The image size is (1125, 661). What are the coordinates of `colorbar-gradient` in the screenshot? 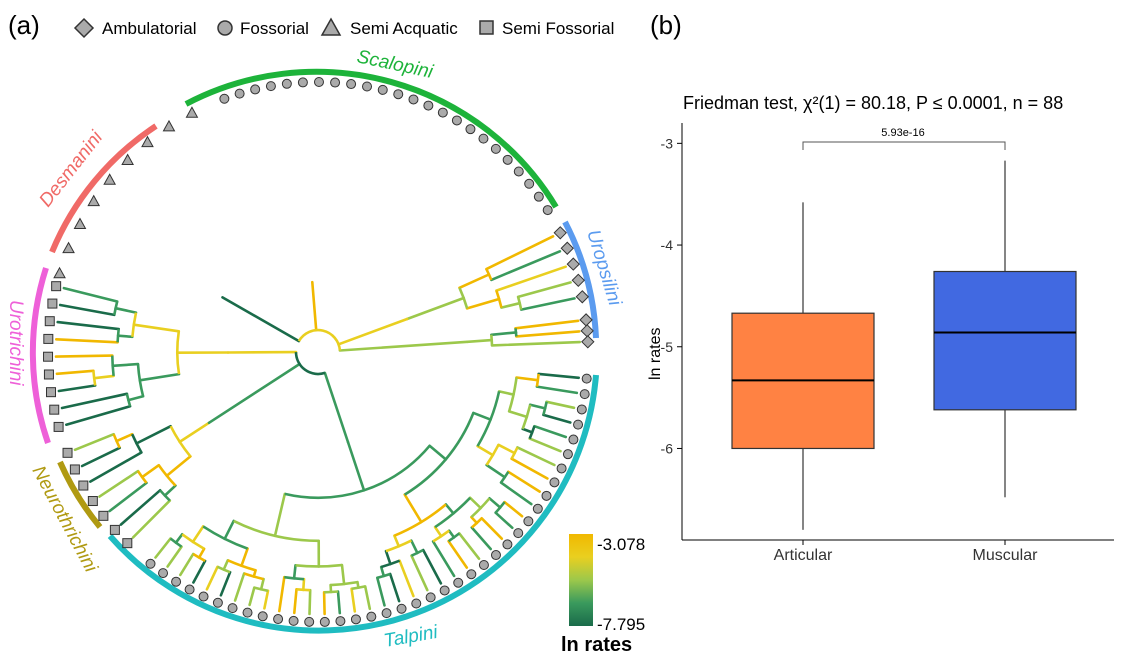 It's located at (581, 580).